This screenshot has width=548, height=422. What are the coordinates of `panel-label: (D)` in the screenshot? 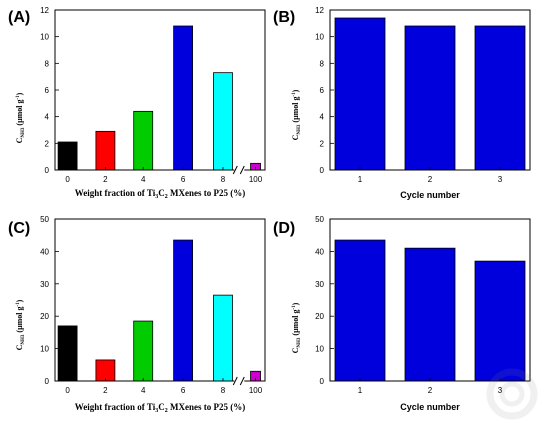 It's located at (284, 228).